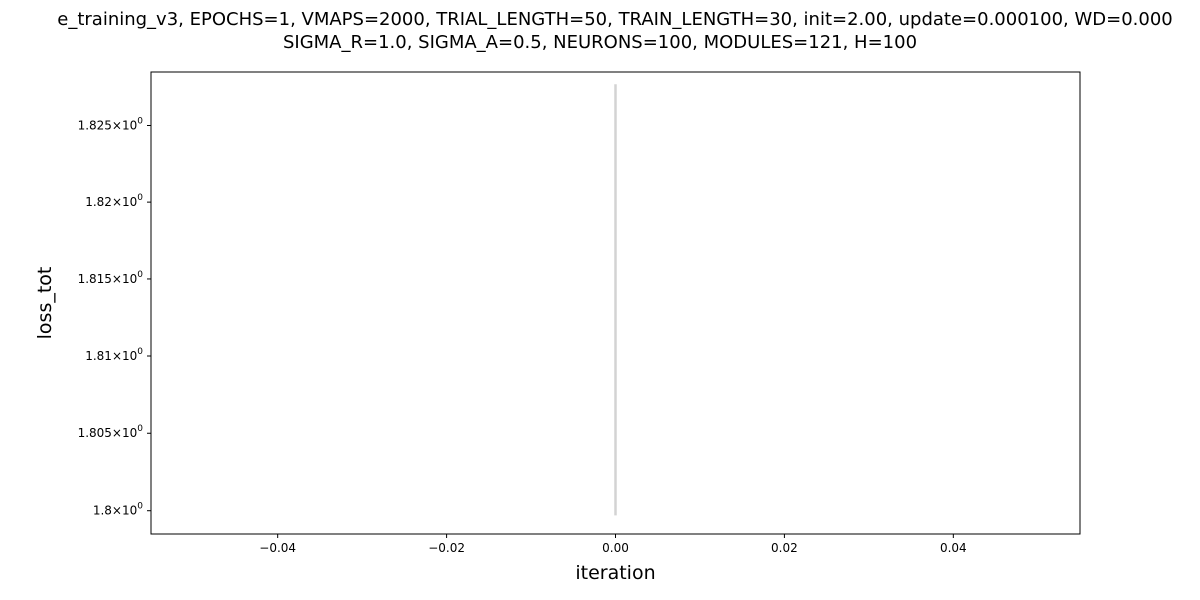 The width and height of the screenshot is (1200, 600). I want to click on x-axis: −0.04 −0.02 0.00 0.02 0.04, so click(613, 544).